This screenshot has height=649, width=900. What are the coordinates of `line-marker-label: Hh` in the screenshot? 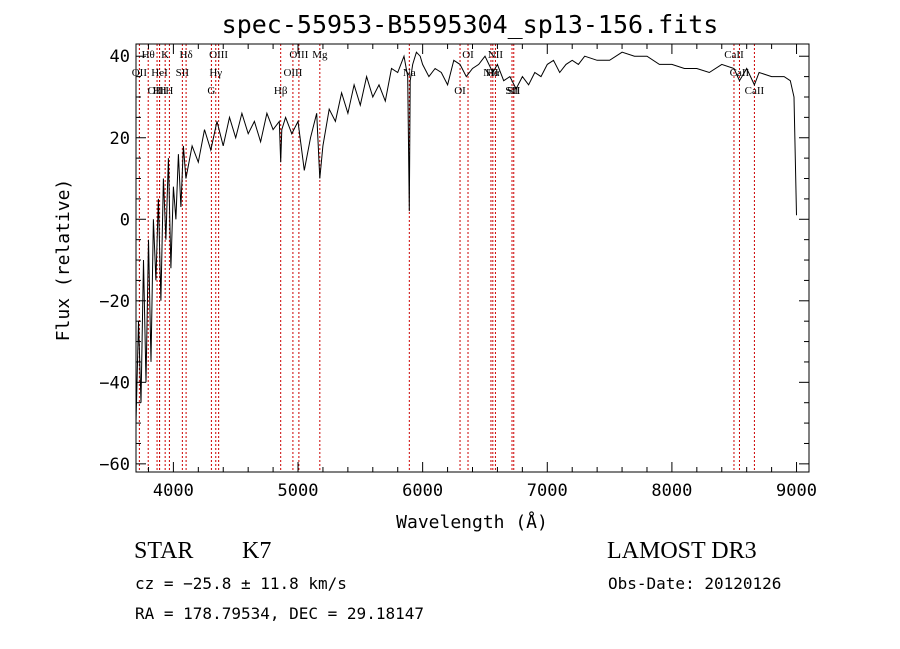 It's located at (160, 91).